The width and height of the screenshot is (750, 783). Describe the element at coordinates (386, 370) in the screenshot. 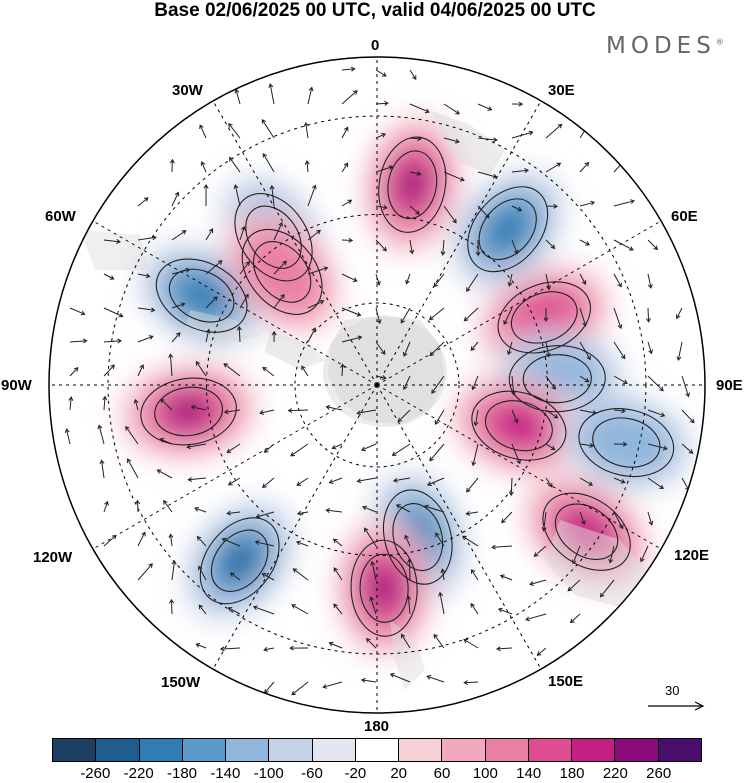

I see `antarctica-outline` at that location.